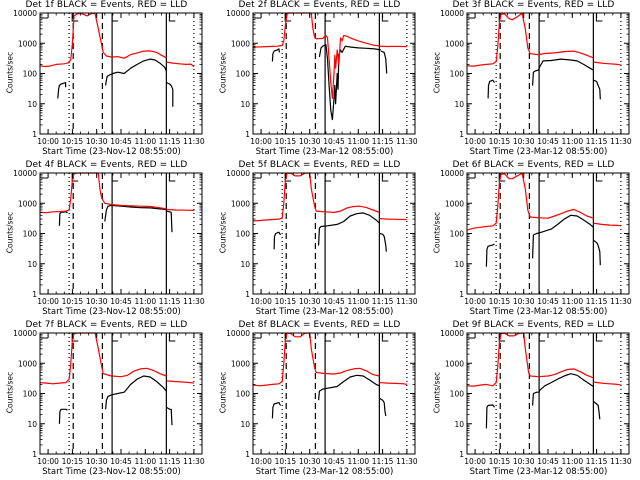 The image size is (640, 480). I want to click on panel-title: Det 4f BLACK = Events, RED = LLD, so click(106, 165).